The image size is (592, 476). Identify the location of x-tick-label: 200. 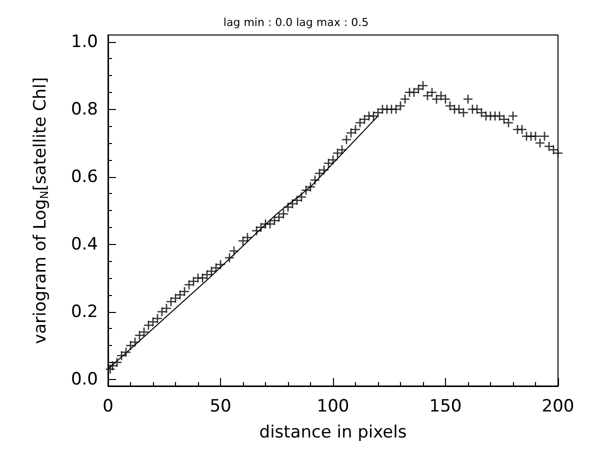
(558, 406).